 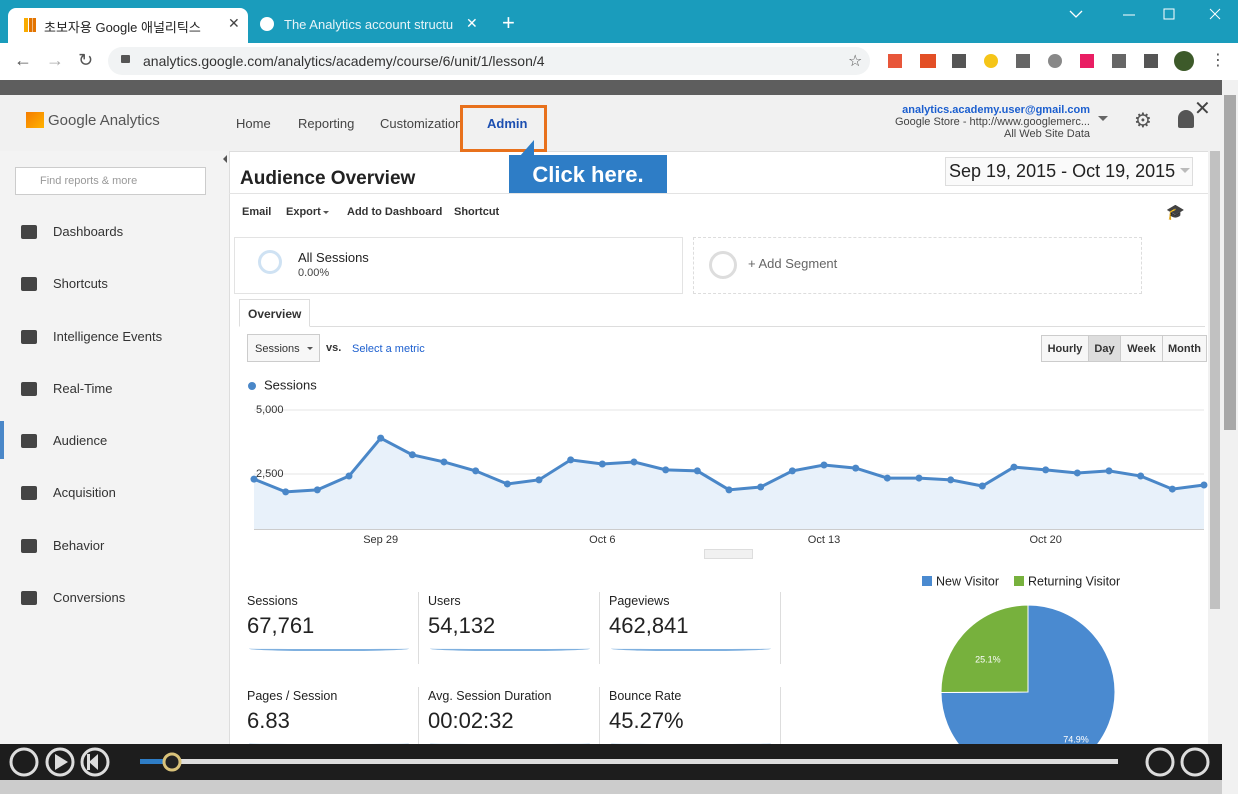 What do you see at coordinates (329, 648) in the screenshot?
I see `sparkline` at bounding box center [329, 648].